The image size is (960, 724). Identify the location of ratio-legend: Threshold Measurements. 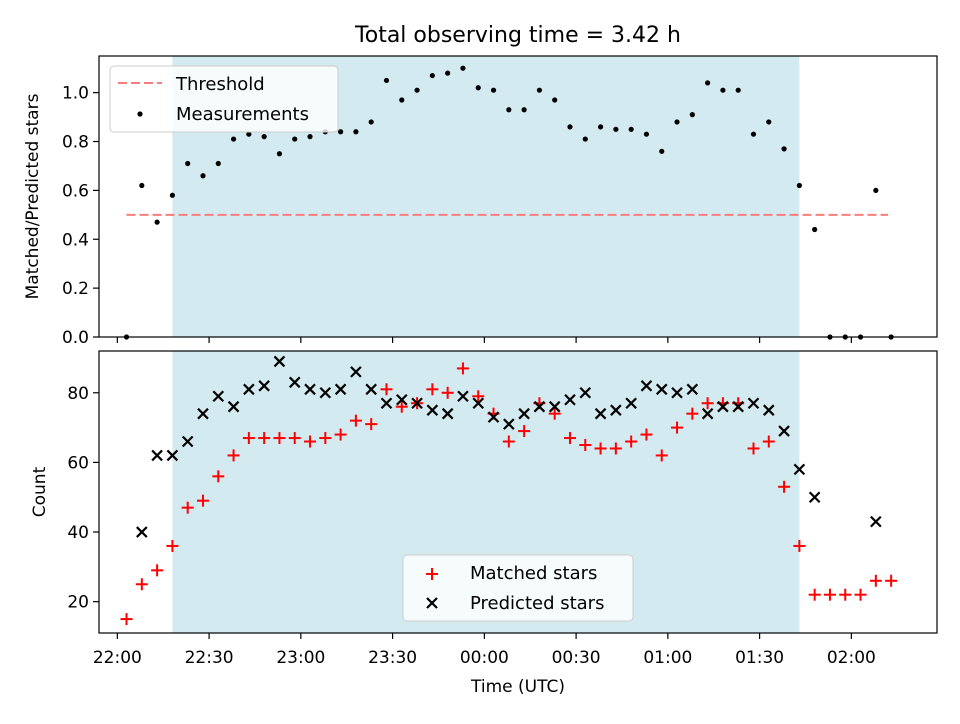
(224, 99).